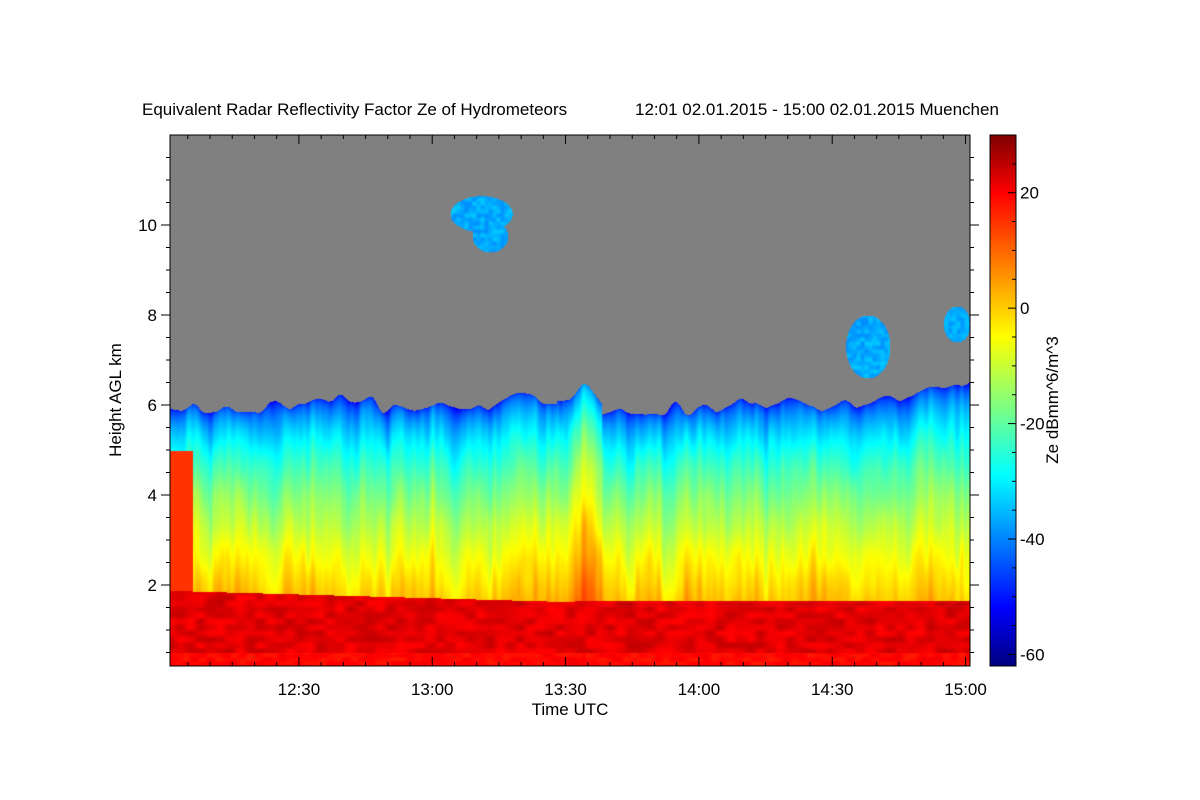 The height and width of the screenshot is (800, 1200). I want to click on colorbar-tick-label: -40, so click(1032, 539).